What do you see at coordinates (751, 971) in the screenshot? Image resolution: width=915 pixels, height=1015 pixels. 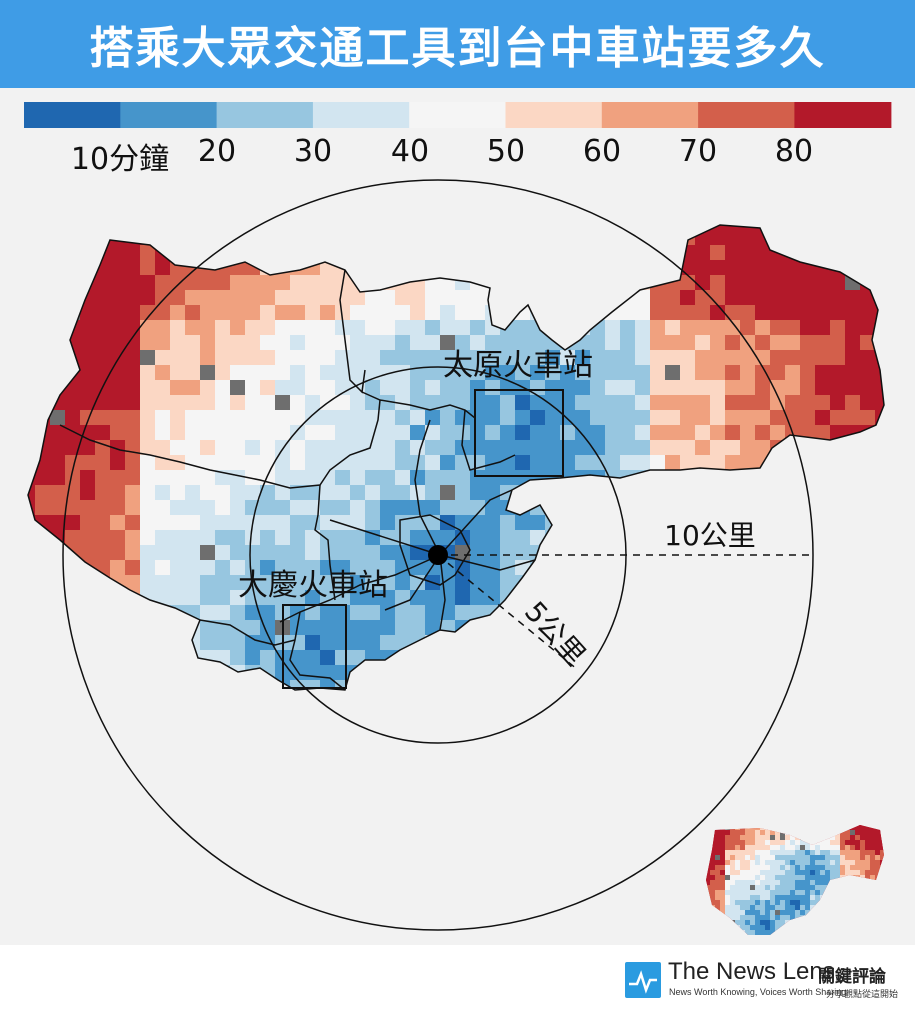 I see `brand-name: The News Lens` at bounding box center [751, 971].